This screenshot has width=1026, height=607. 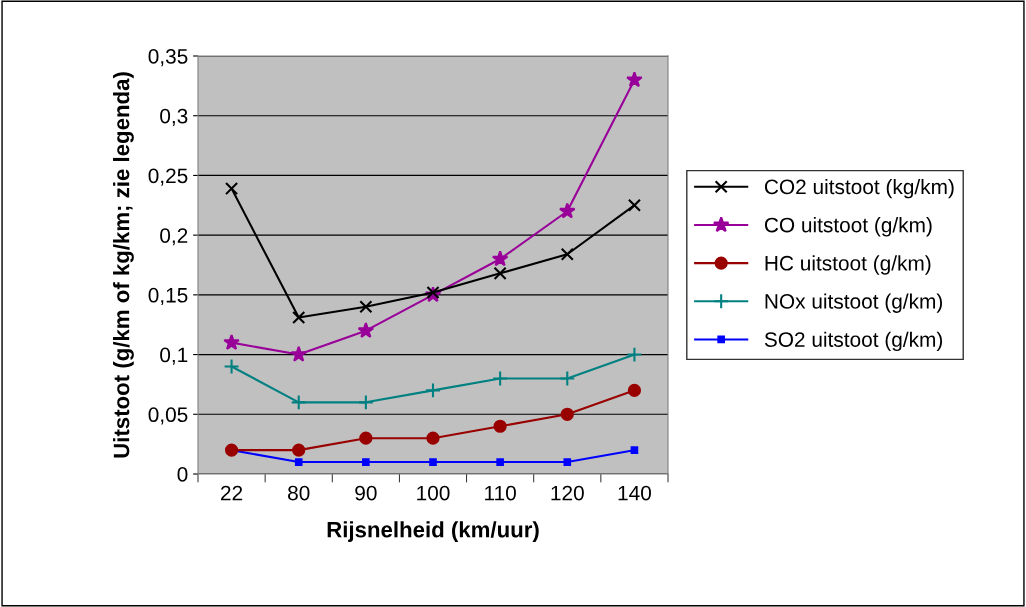 What do you see at coordinates (366, 493) in the screenshot?
I see `x-tick-label: 90` at bounding box center [366, 493].